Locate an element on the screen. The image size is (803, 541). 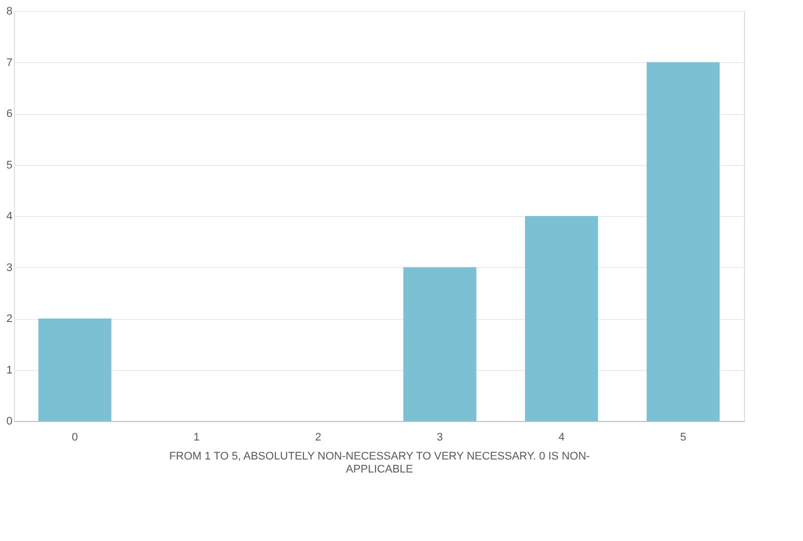
y-tick-label: 7 is located at coordinates (9, 62).